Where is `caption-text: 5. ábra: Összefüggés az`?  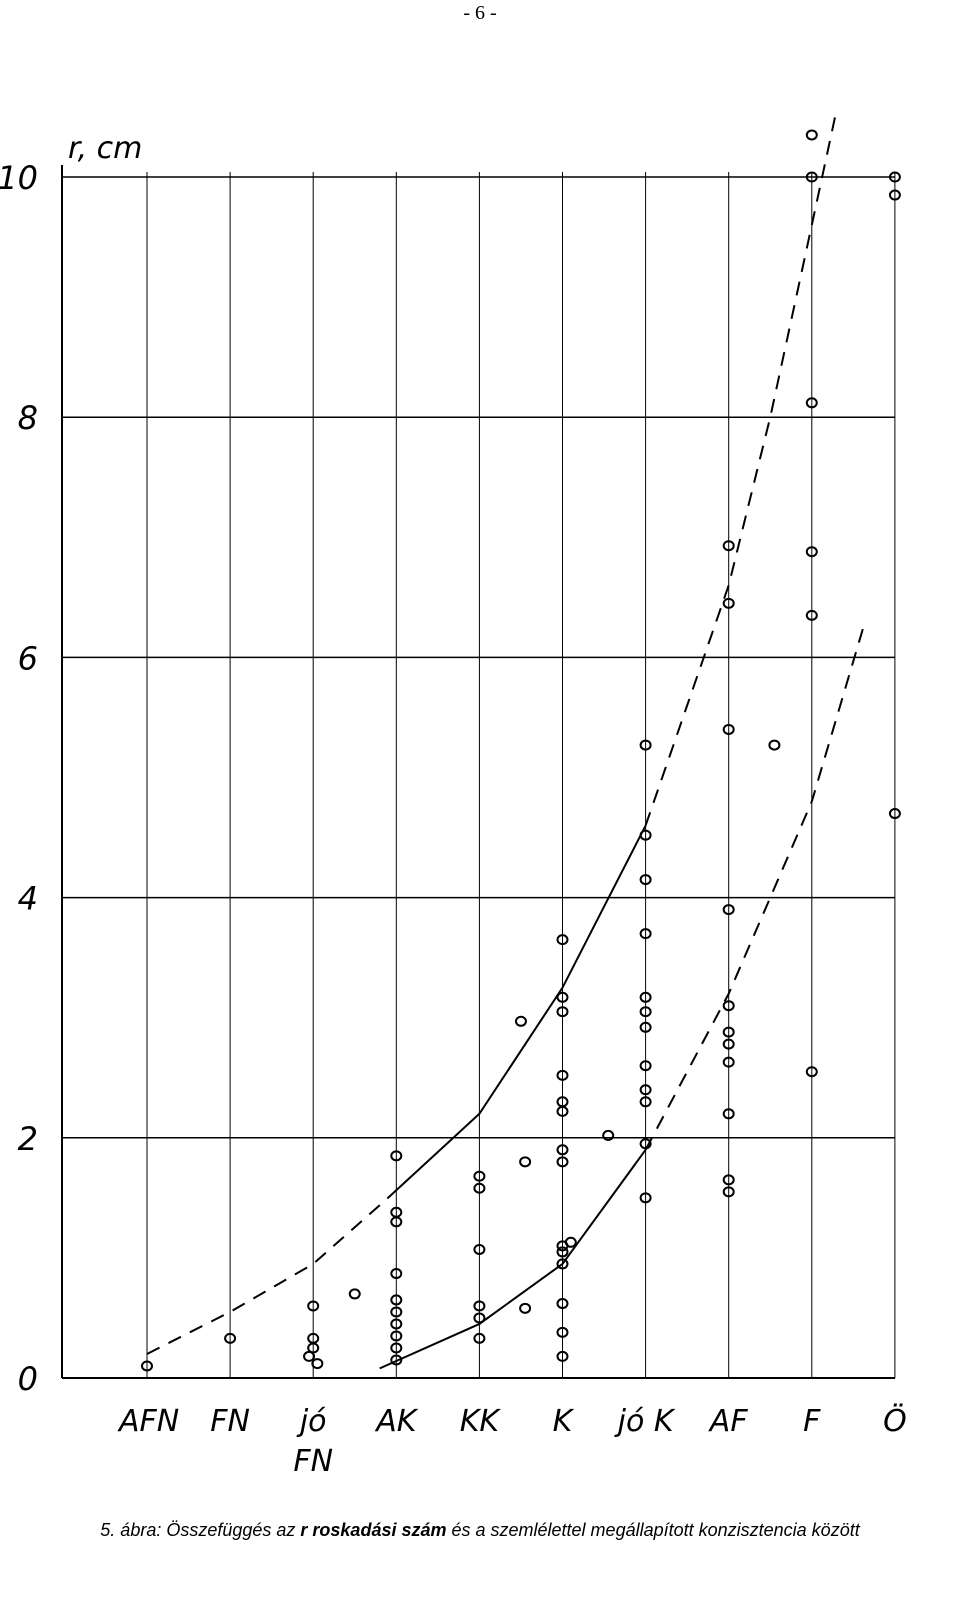
caption-text: 5. ábra: Összefüggés az is located at coordinates (200, 1530).